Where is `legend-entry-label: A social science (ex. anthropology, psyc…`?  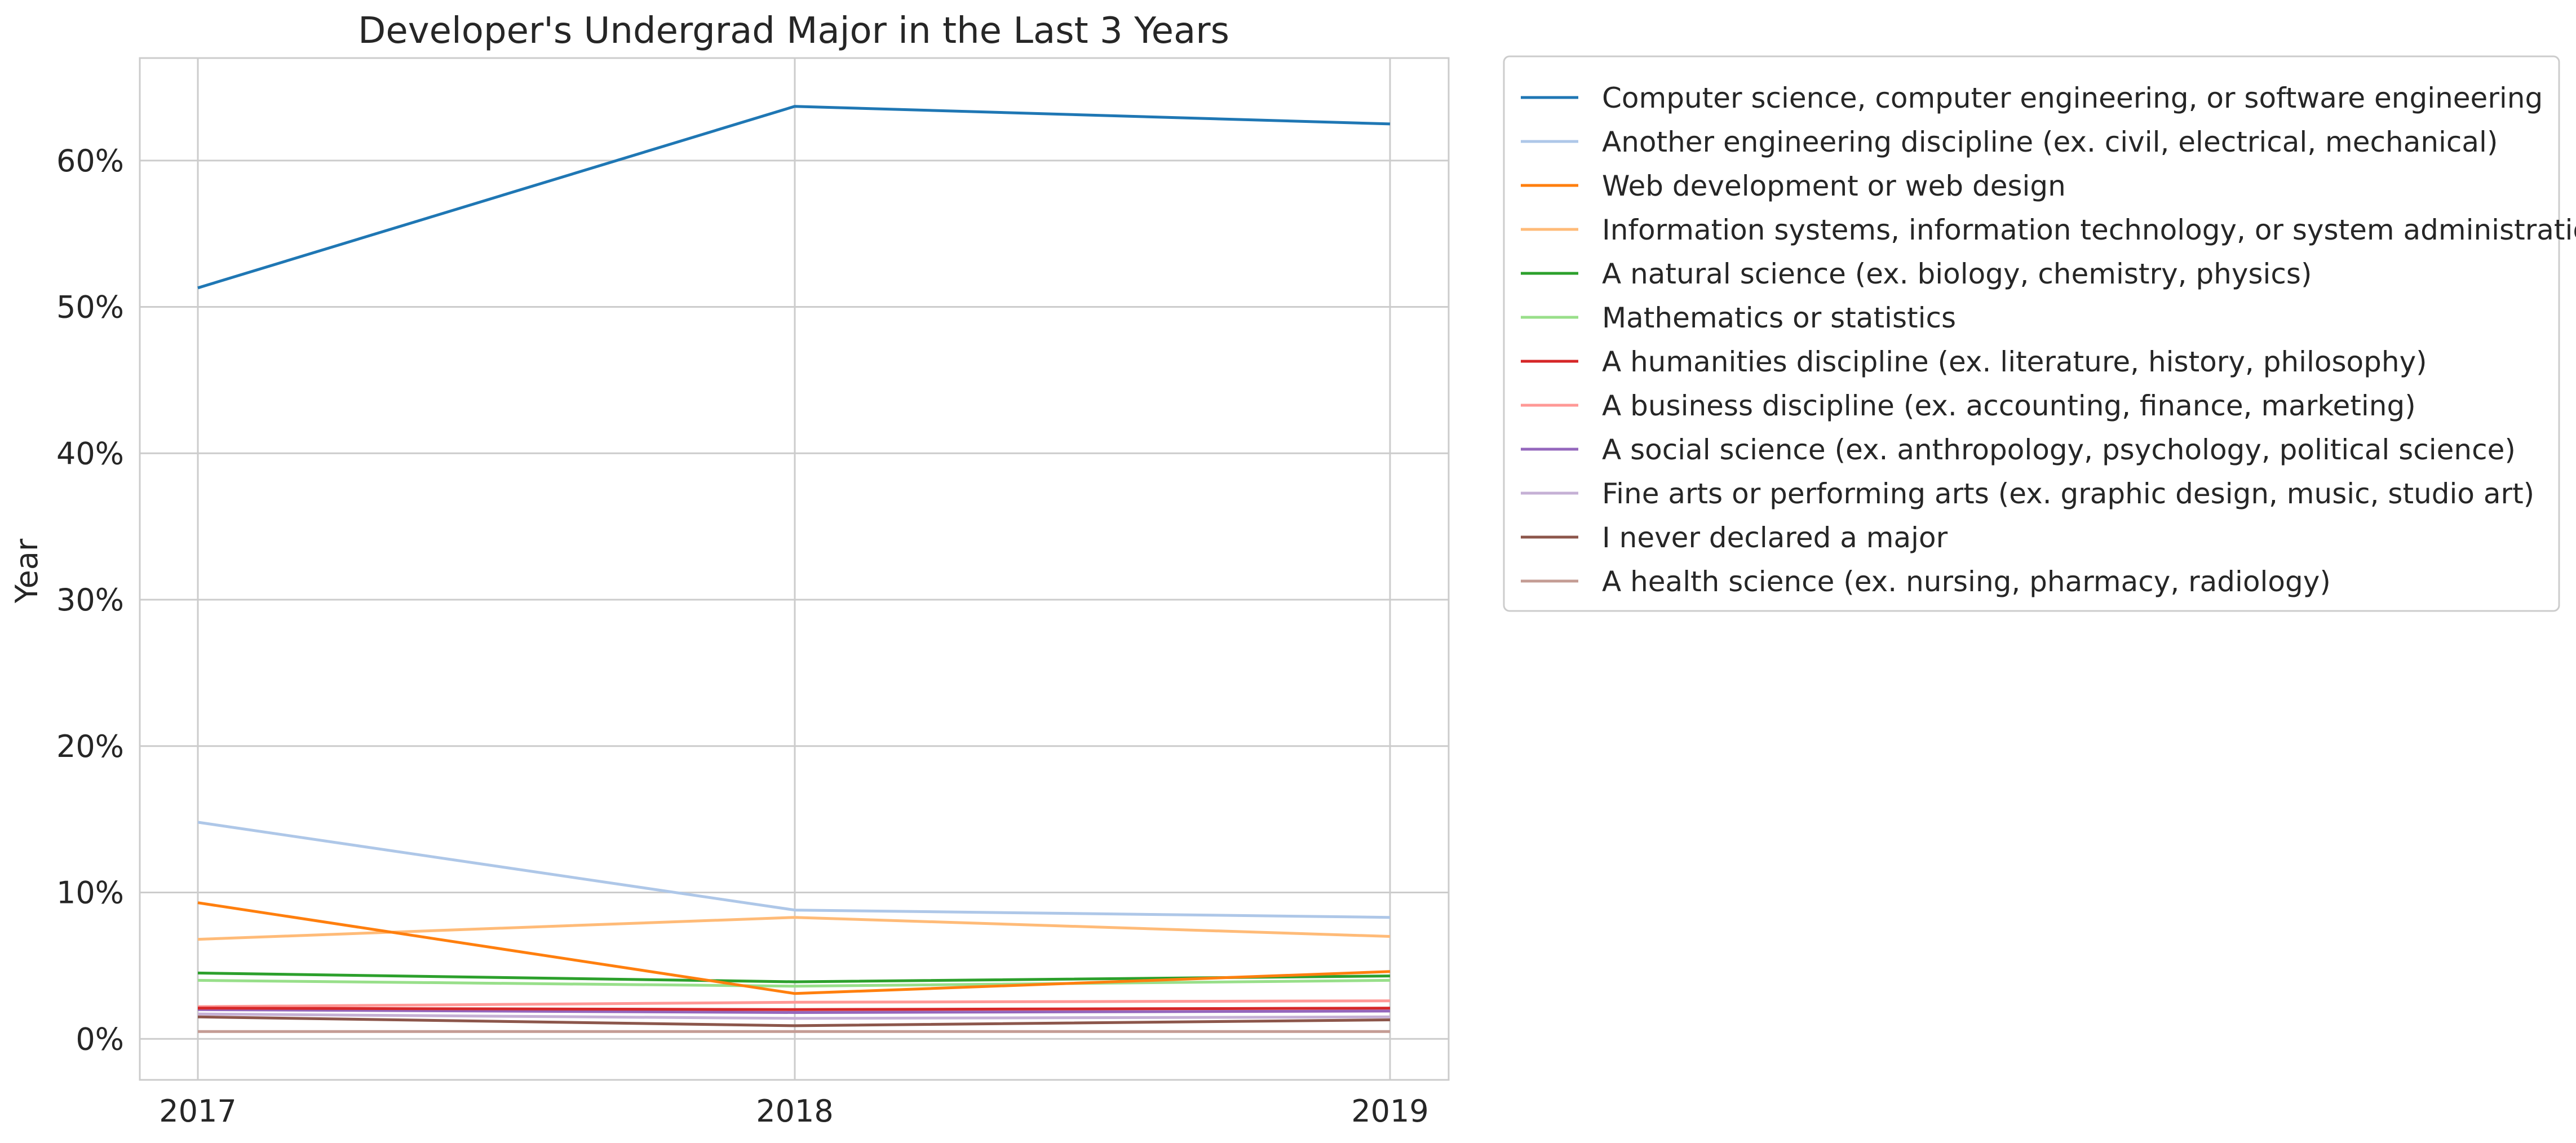
legend-entry-label: A social science (ex. anthropology, psyc… is located at coordinates (2059, 450).